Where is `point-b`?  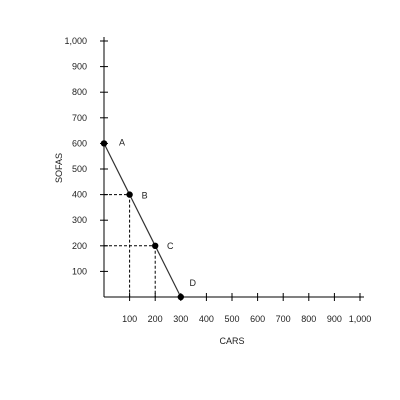
point-b is located at coordinates (129, 194).